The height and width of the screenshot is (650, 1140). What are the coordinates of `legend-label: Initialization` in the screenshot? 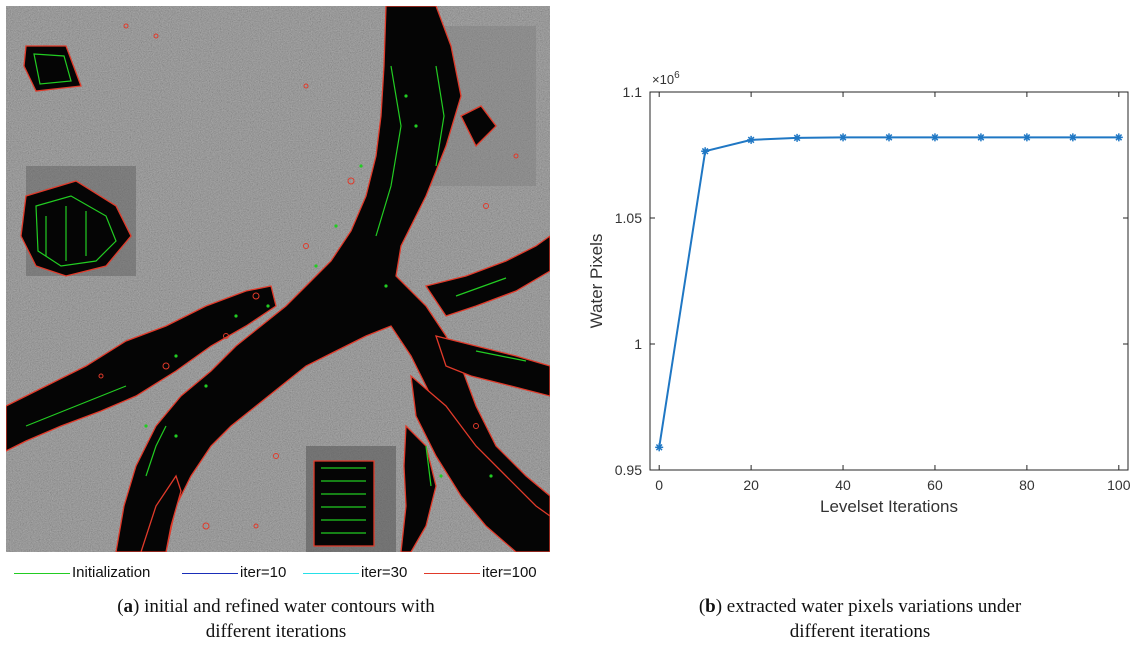 It's located at (111, 572).